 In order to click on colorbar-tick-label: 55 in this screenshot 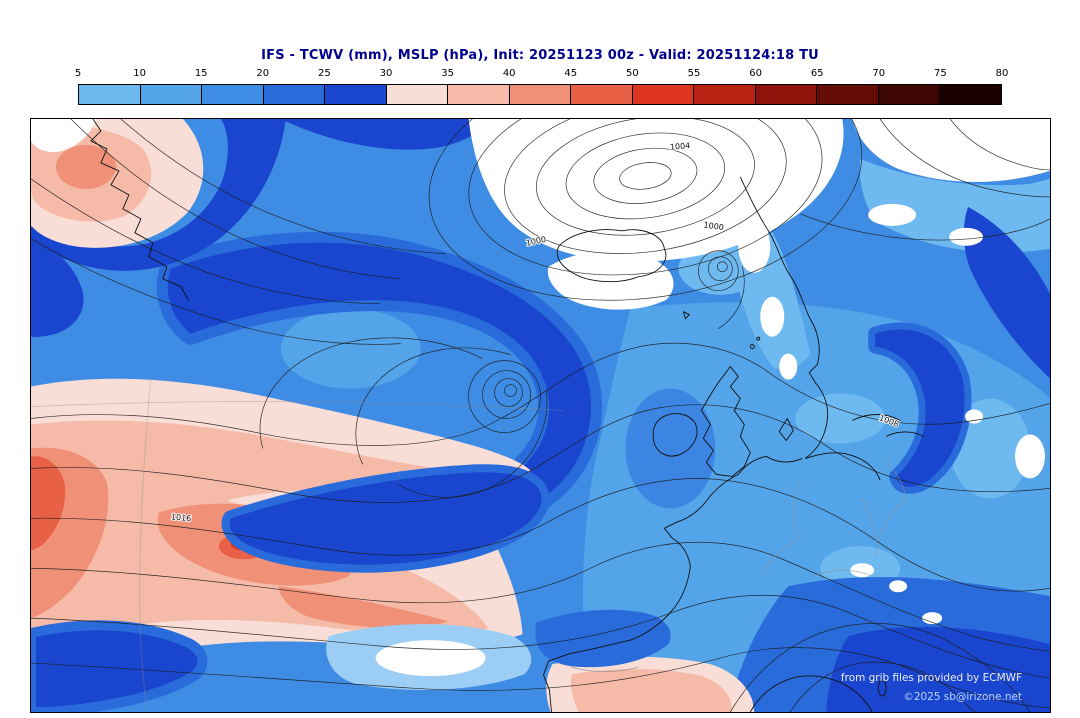, I will do `click(694, 73)`.